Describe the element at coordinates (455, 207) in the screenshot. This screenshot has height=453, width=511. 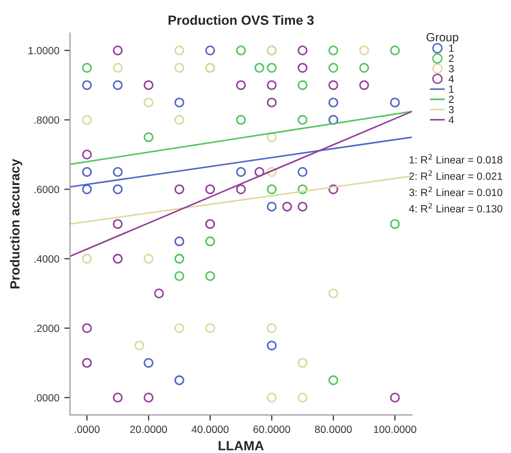
I see `annotation: 4: R$^{2}$ Linear = 0.130` at that location.